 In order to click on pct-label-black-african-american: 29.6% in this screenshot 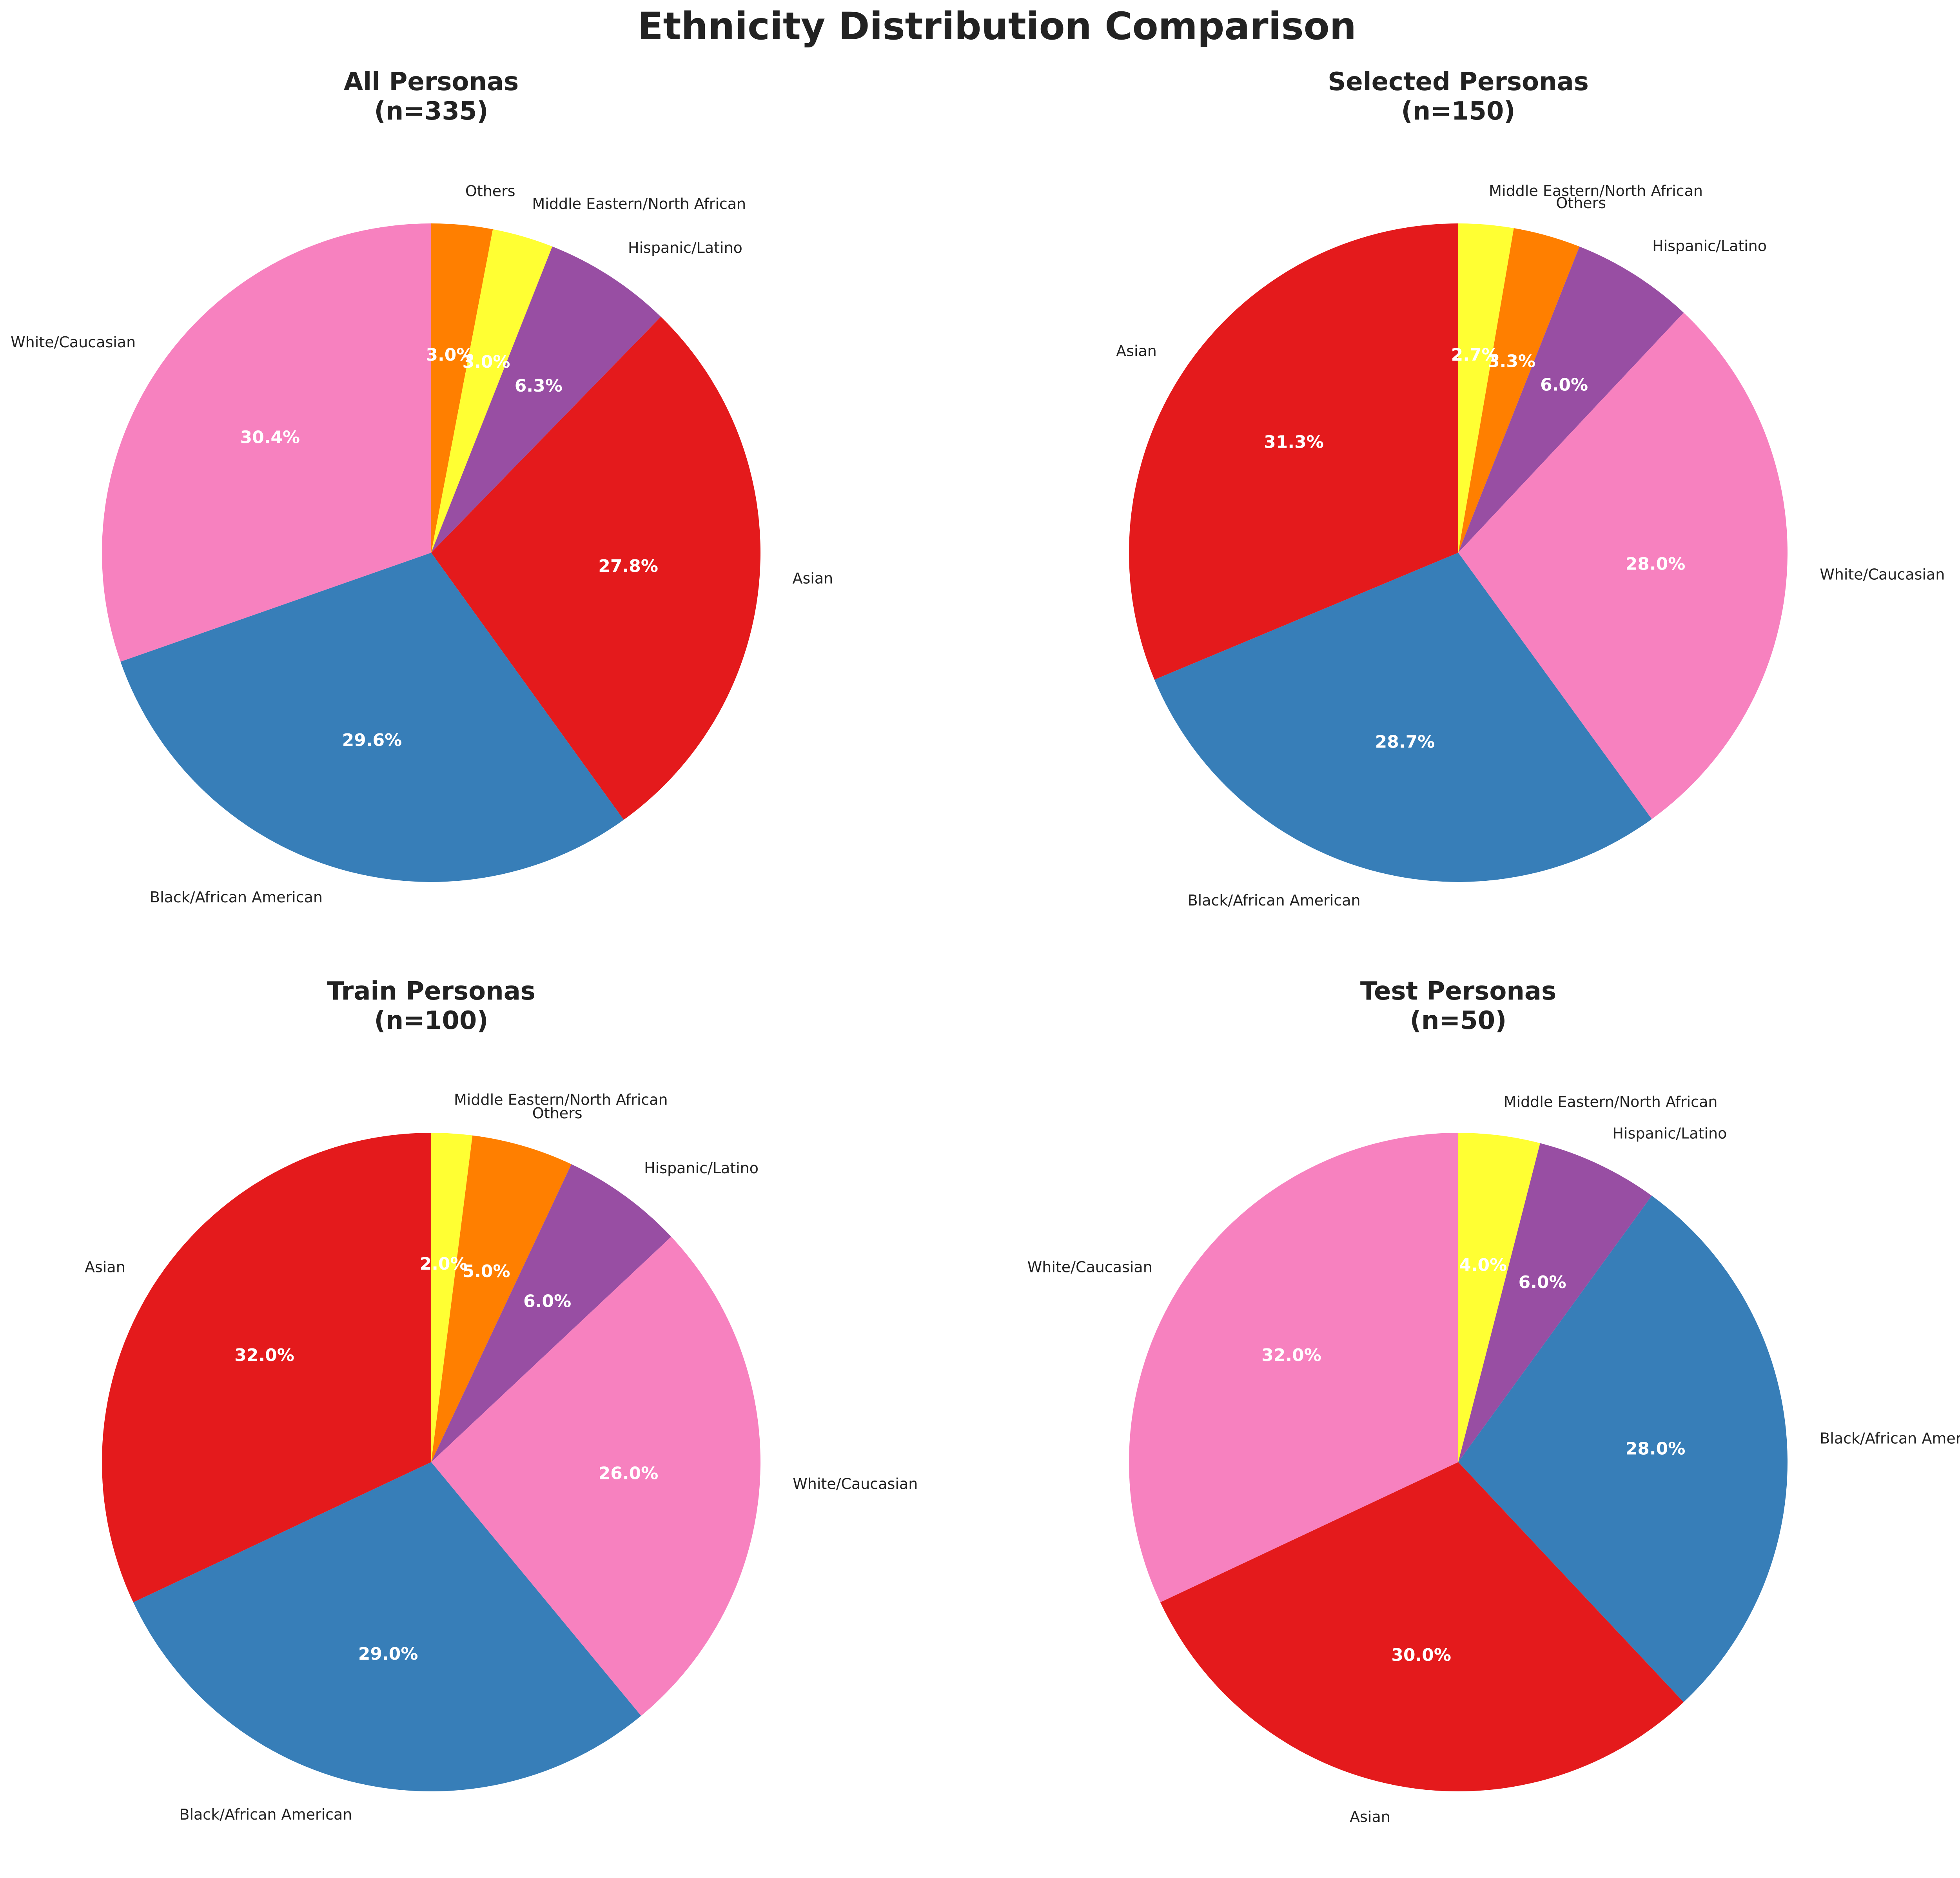, I will do `click(372, 740)`.